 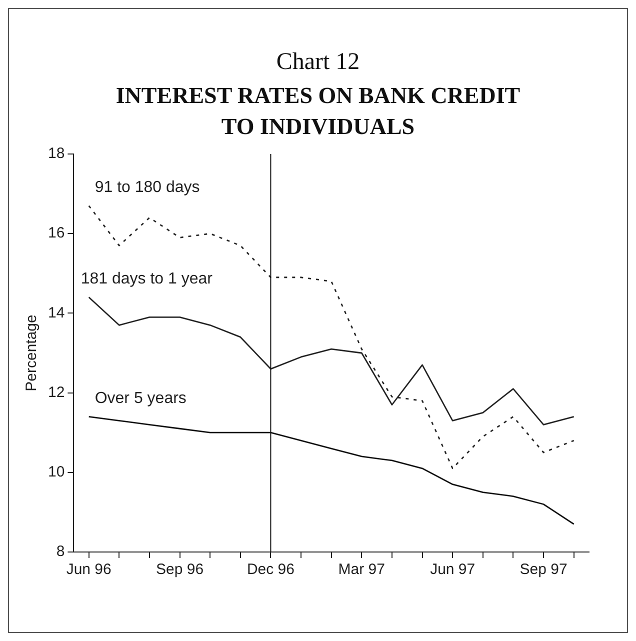 I want to click on chart-subtitle: INTEREST RATES ON BANK CREDIT TO INDIVIDUALS, so click(x=318, y=112).